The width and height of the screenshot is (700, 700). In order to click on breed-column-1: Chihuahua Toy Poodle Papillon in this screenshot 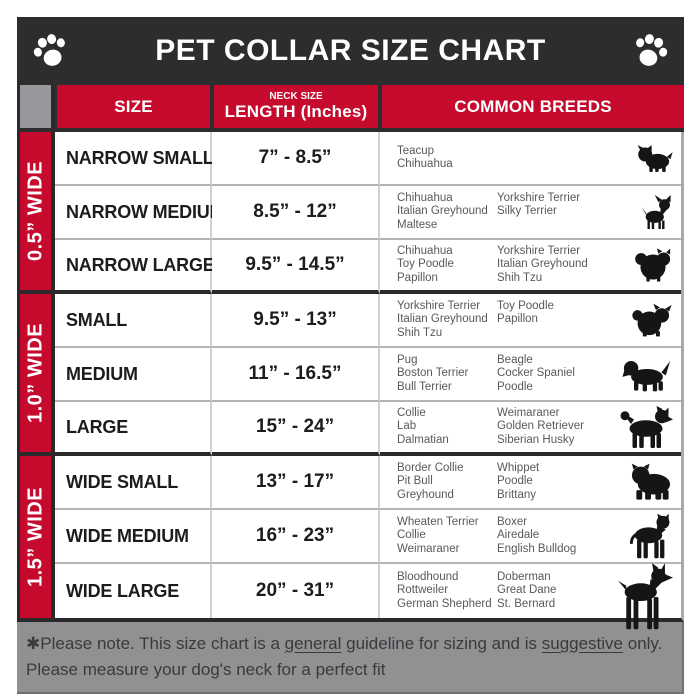, I will do `click(447, 265)`.